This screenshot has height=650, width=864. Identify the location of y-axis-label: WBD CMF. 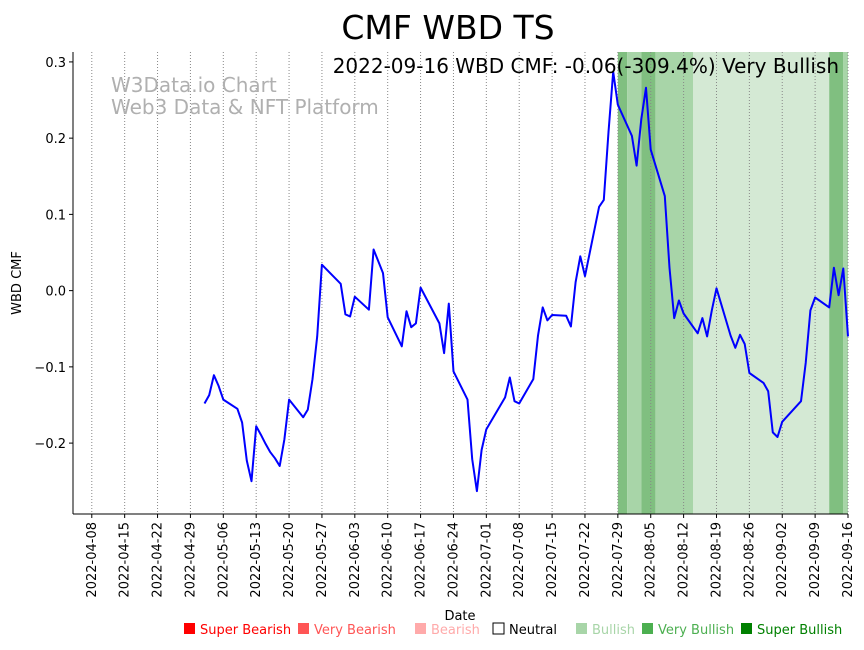
(17, 283).